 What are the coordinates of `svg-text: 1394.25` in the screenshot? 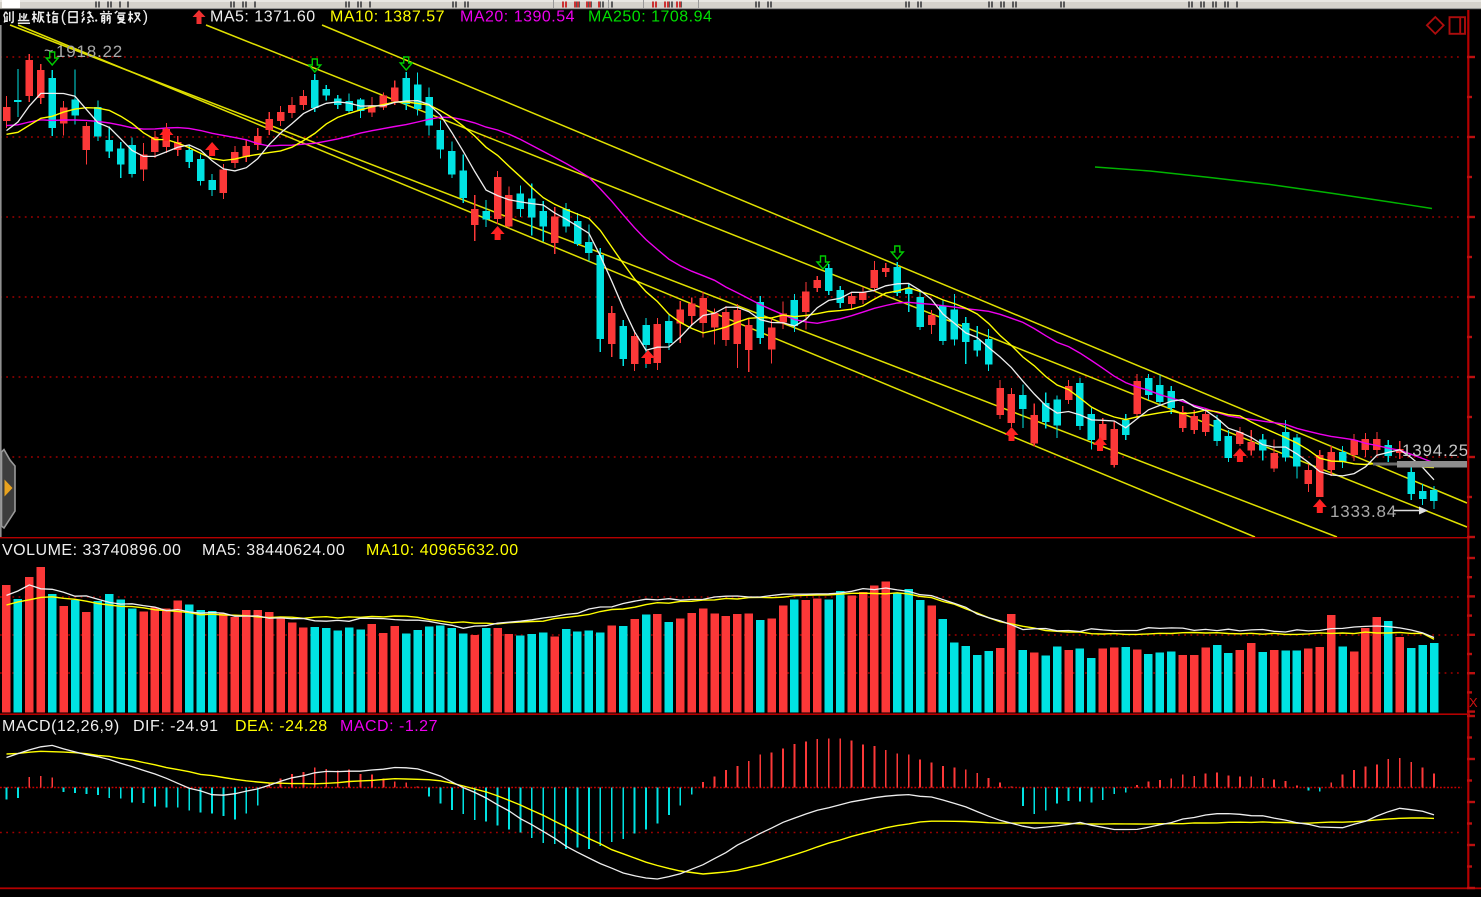 It's located at (1435, 450).